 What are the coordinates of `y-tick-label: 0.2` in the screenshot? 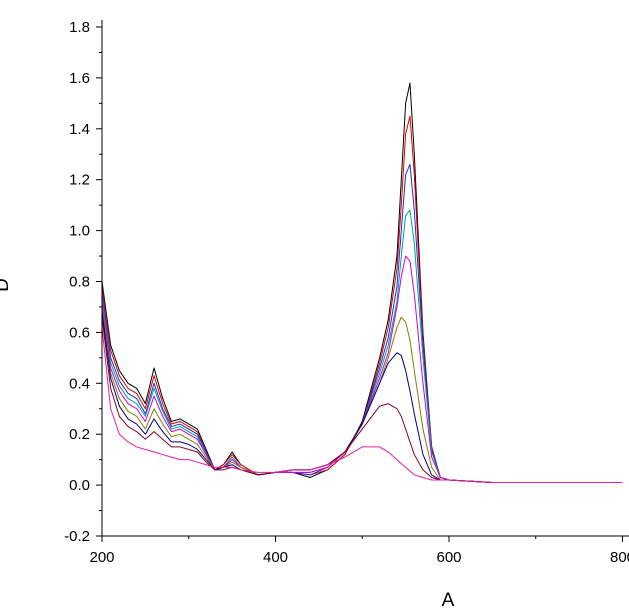 It's located at (79, 434).